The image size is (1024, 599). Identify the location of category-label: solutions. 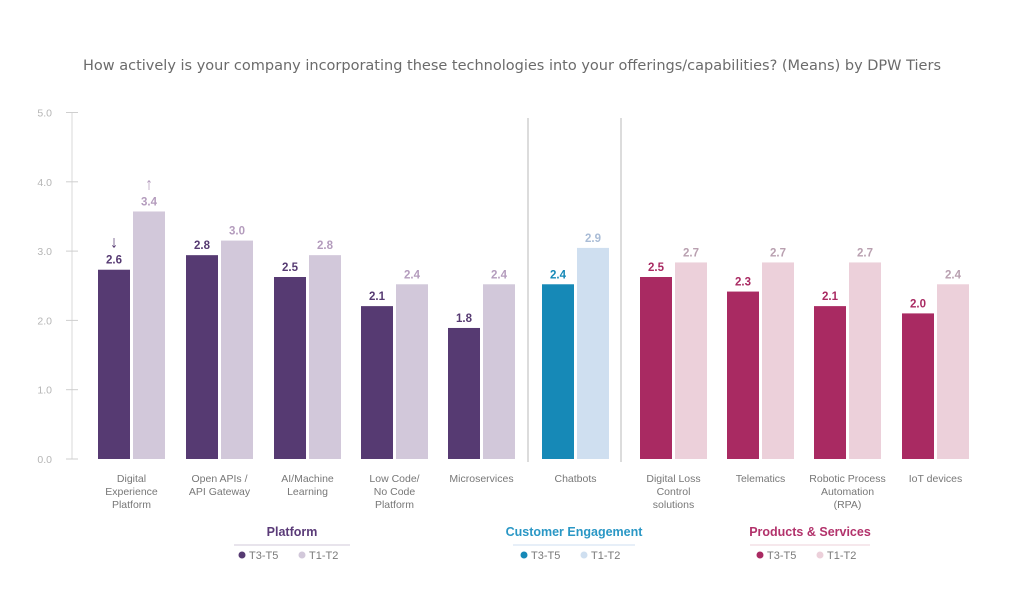
(673, 505).